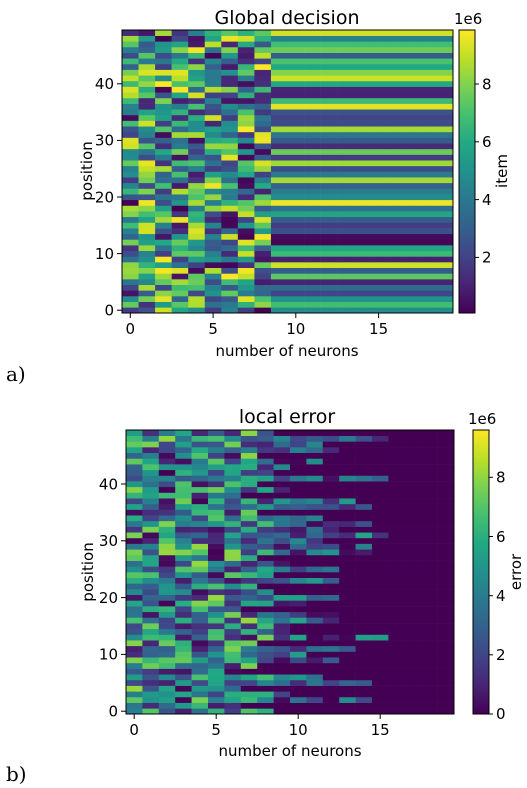  What do you see at coordinates (104, 254) in the screenshot?
I see `y-tick-label: 10` at bounding box center [104, 254].